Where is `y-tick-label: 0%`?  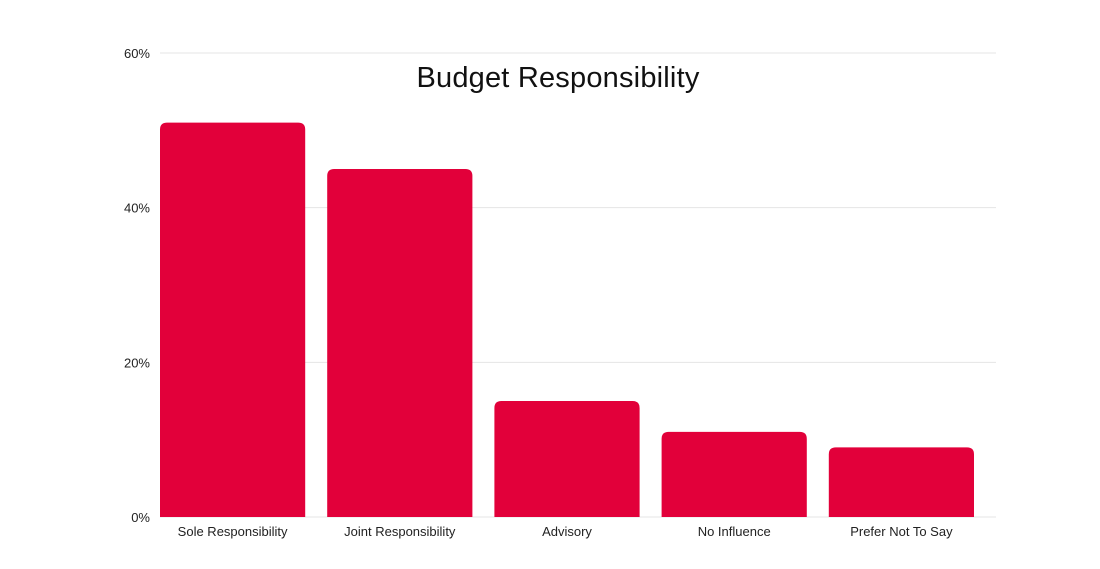
y-tick-label: 0% is located at coordinates (140, 517).